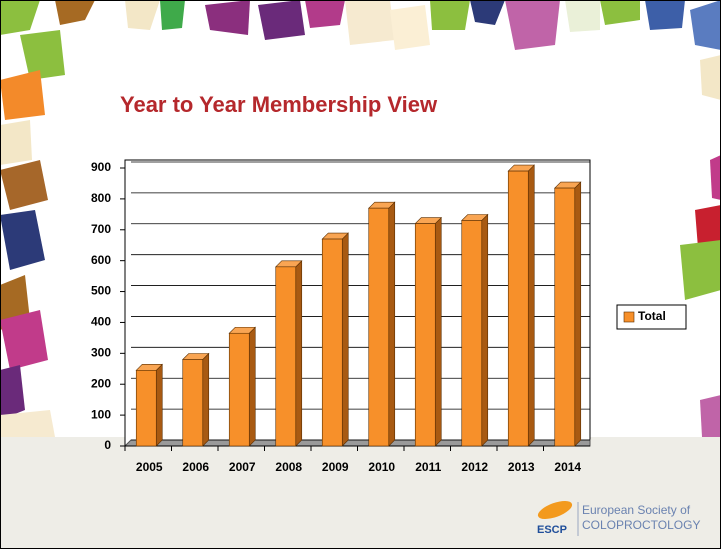  Describe the element at coordinates (242, 467) in the screenshot. I see `x-tick-label: 2007` at that location.